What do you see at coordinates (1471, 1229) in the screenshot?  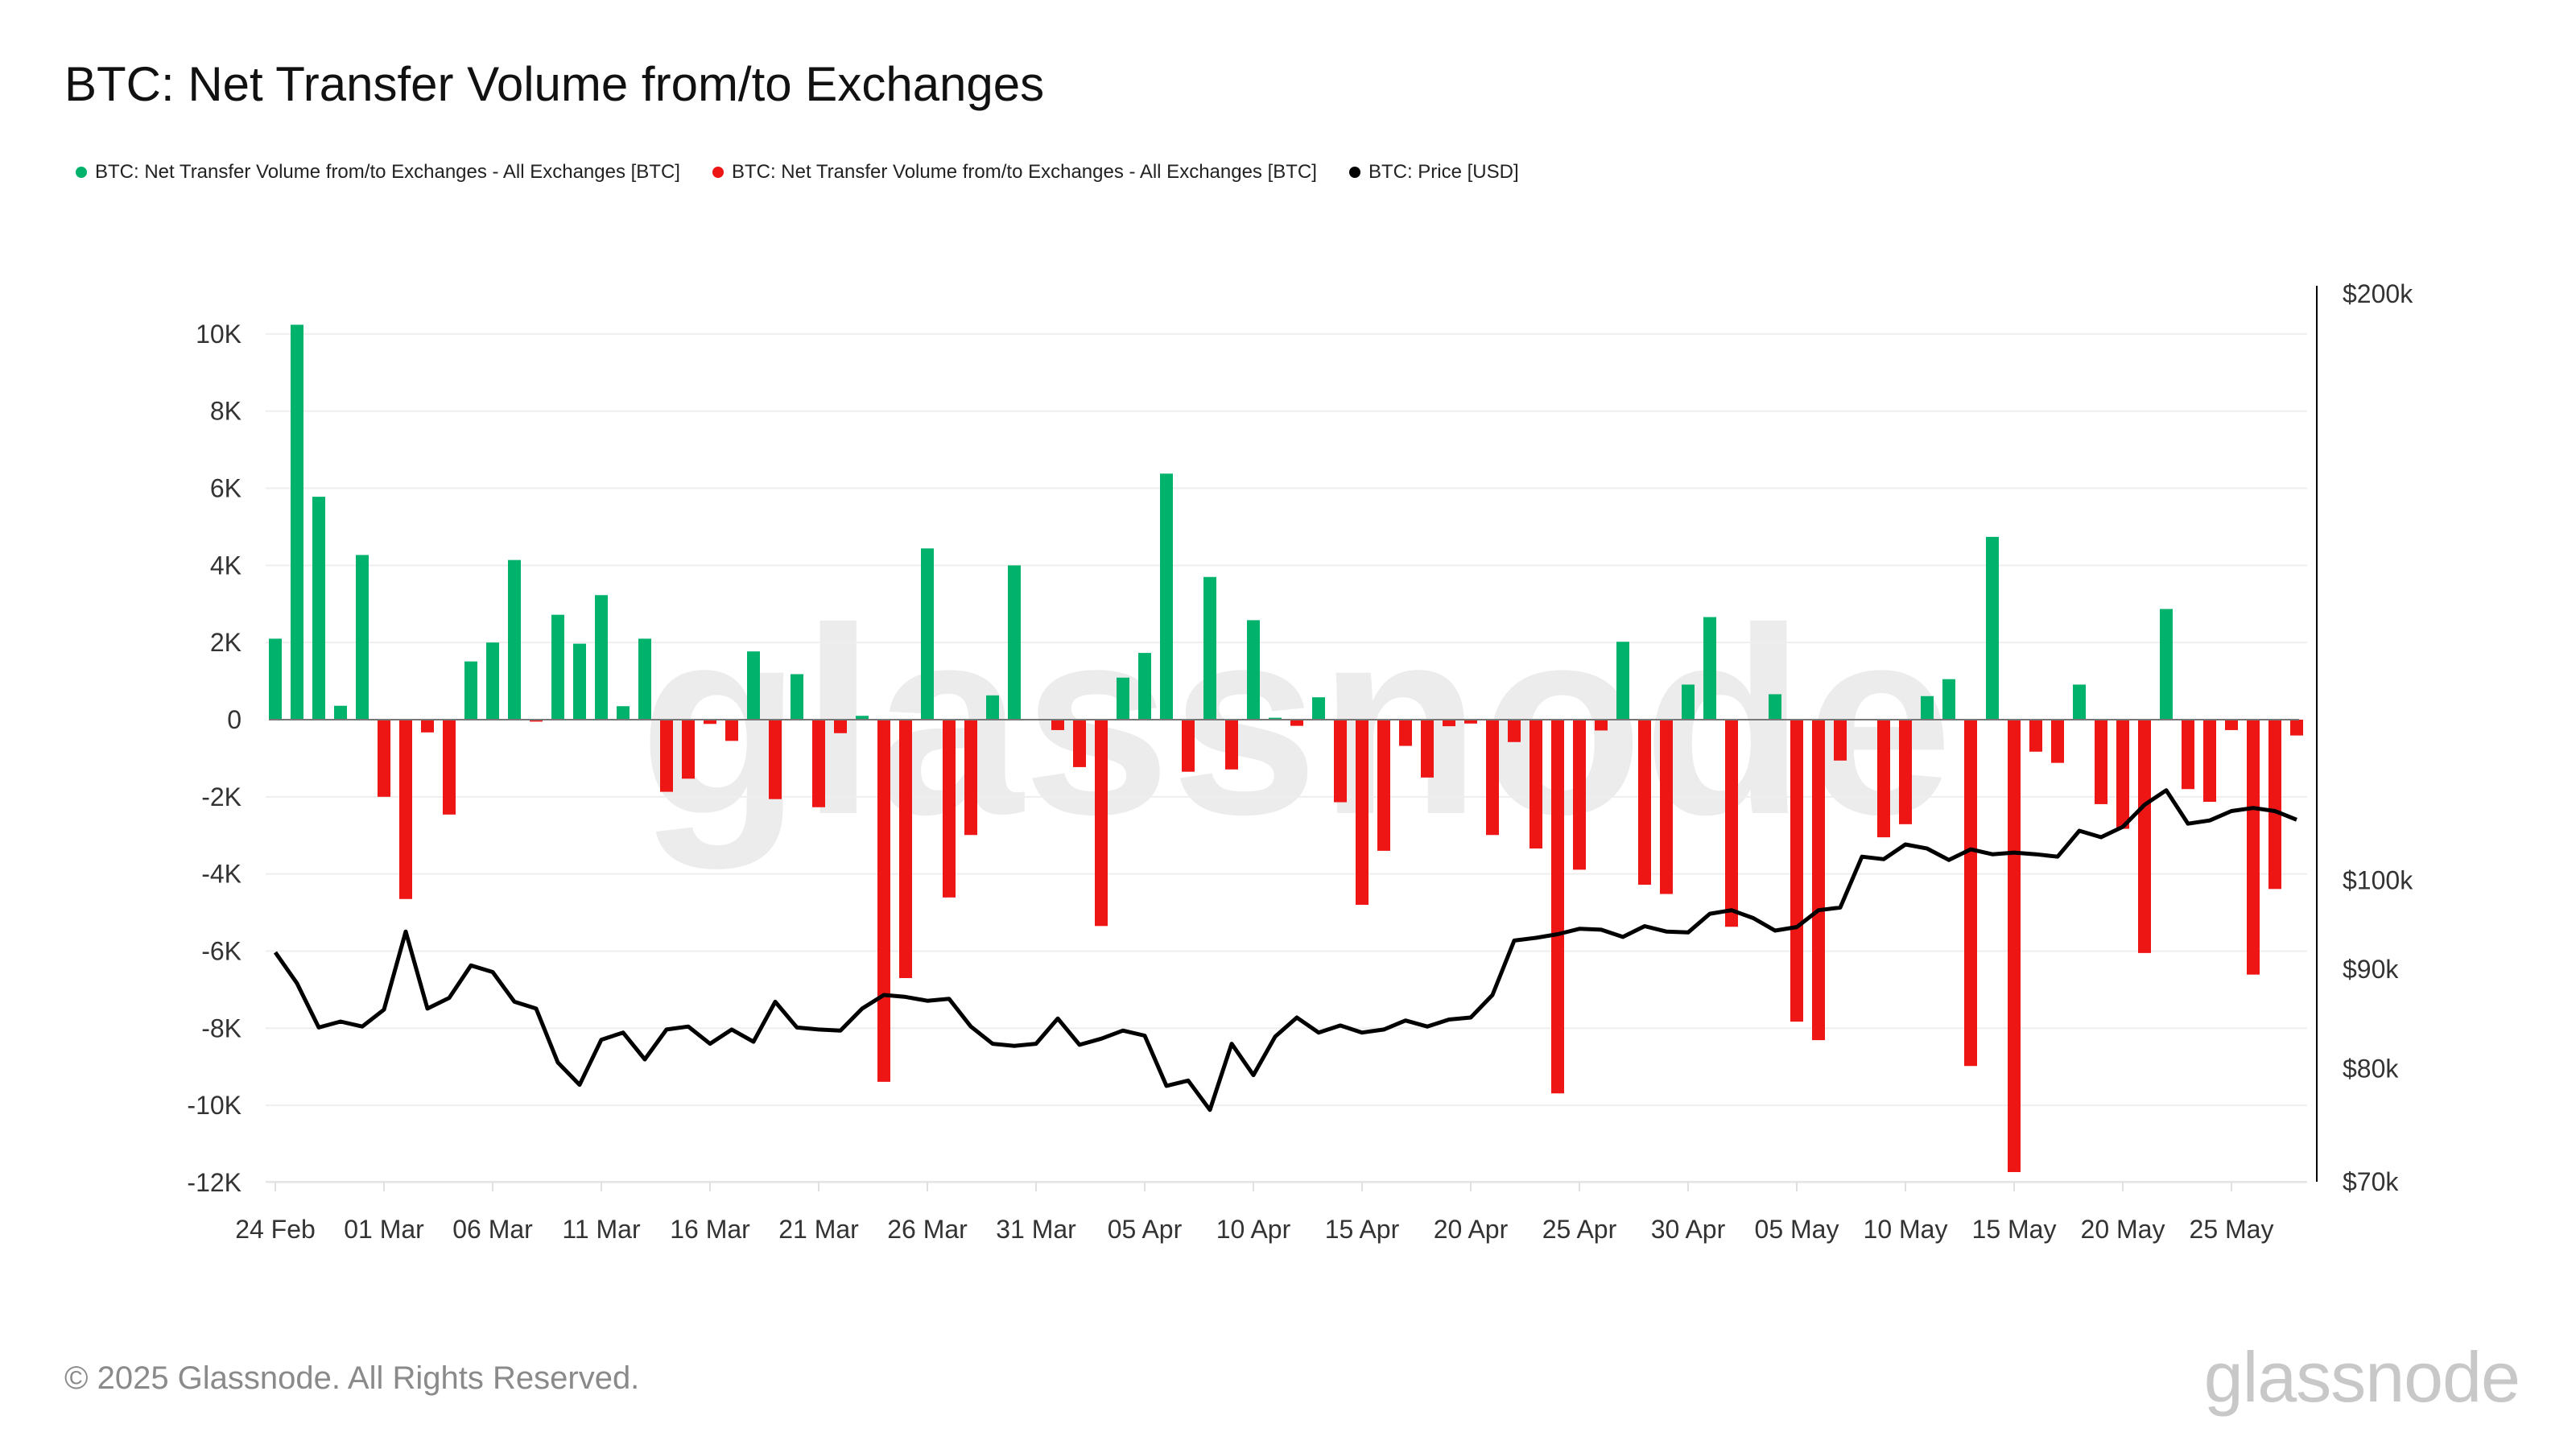 I see `x-tick-label: 20 Apr` at bounding box center [1471, 1229].